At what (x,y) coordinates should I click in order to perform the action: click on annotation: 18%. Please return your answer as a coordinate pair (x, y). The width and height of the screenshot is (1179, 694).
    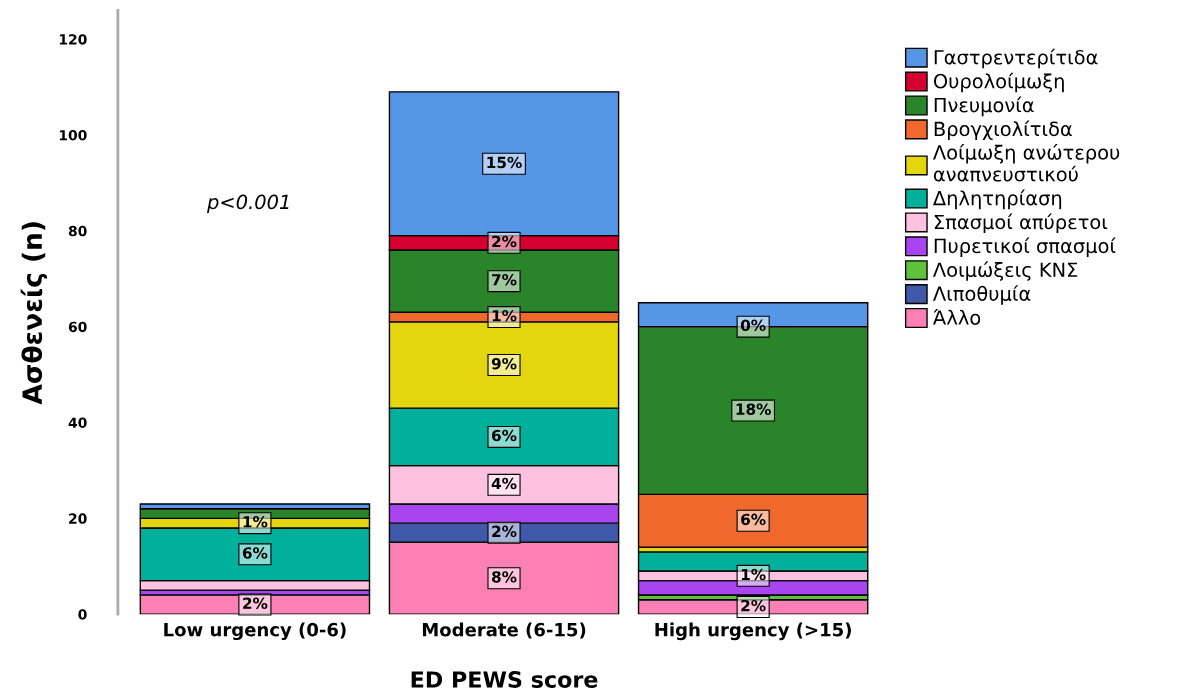
    Looking at the image, I should click on (753, 409).